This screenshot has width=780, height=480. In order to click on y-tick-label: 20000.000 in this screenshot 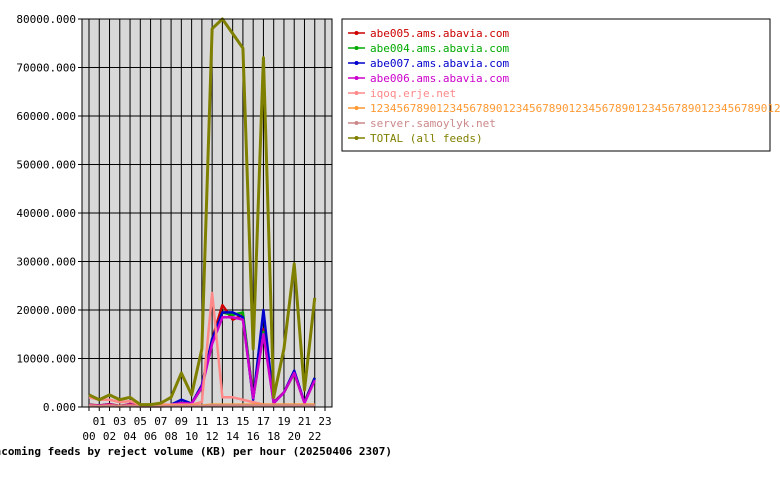, I will do `click(46, 310)`.